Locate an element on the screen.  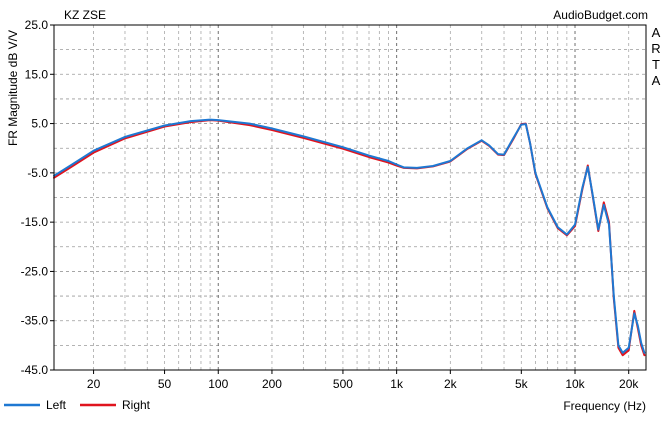
legend-label-right: Right is located at coordinates (136, 405).